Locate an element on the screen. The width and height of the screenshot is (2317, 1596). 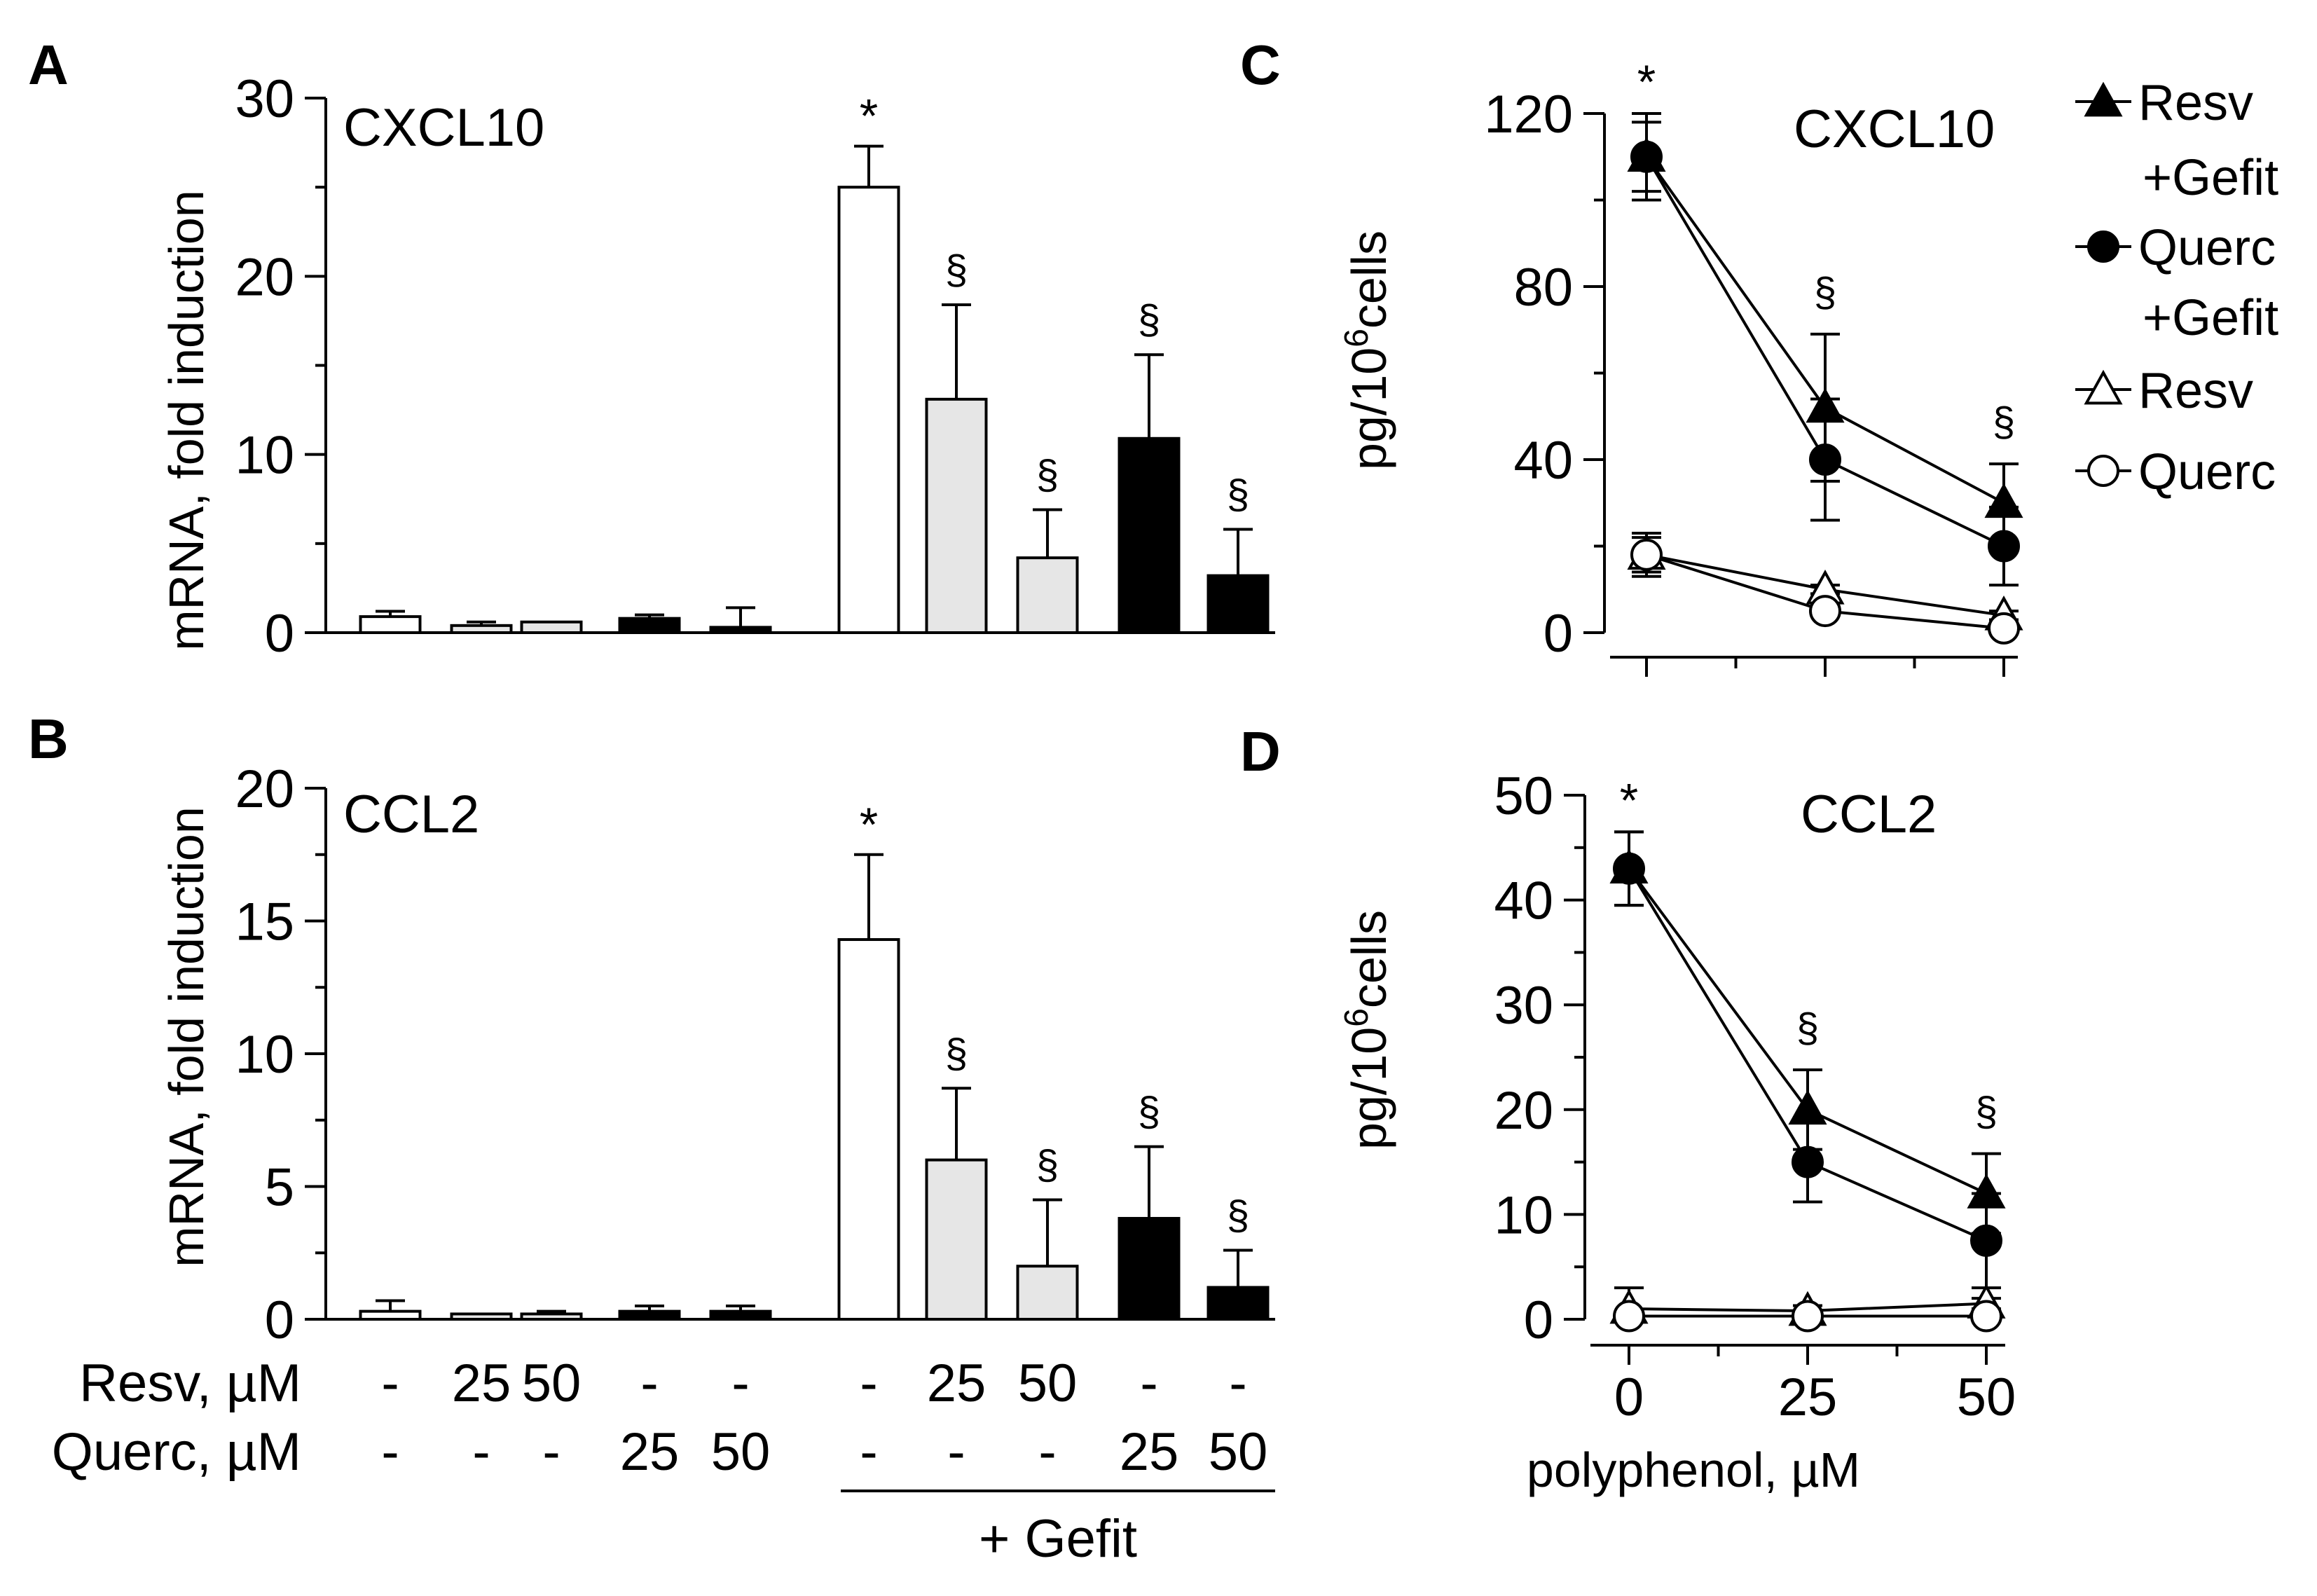
y-tick-label: 80 is located at coordinates (1543, 287).